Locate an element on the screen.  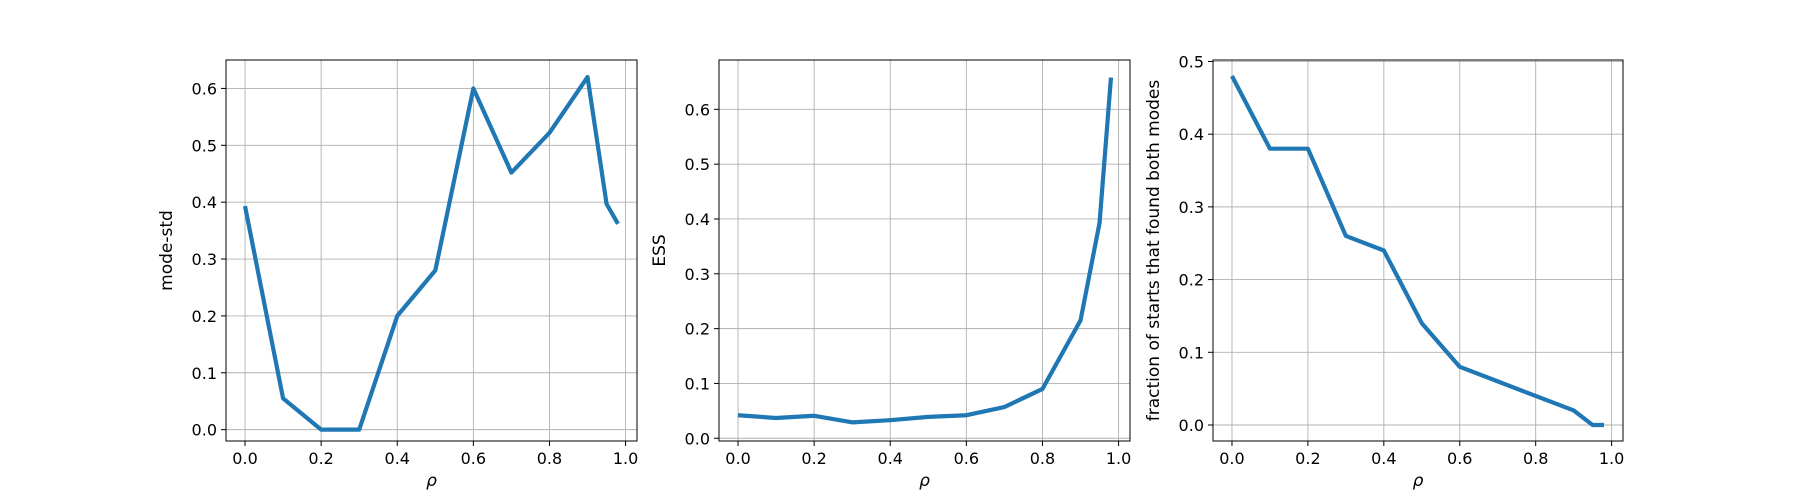
y-axis-label: ESS is located at coordinates (660, 250).